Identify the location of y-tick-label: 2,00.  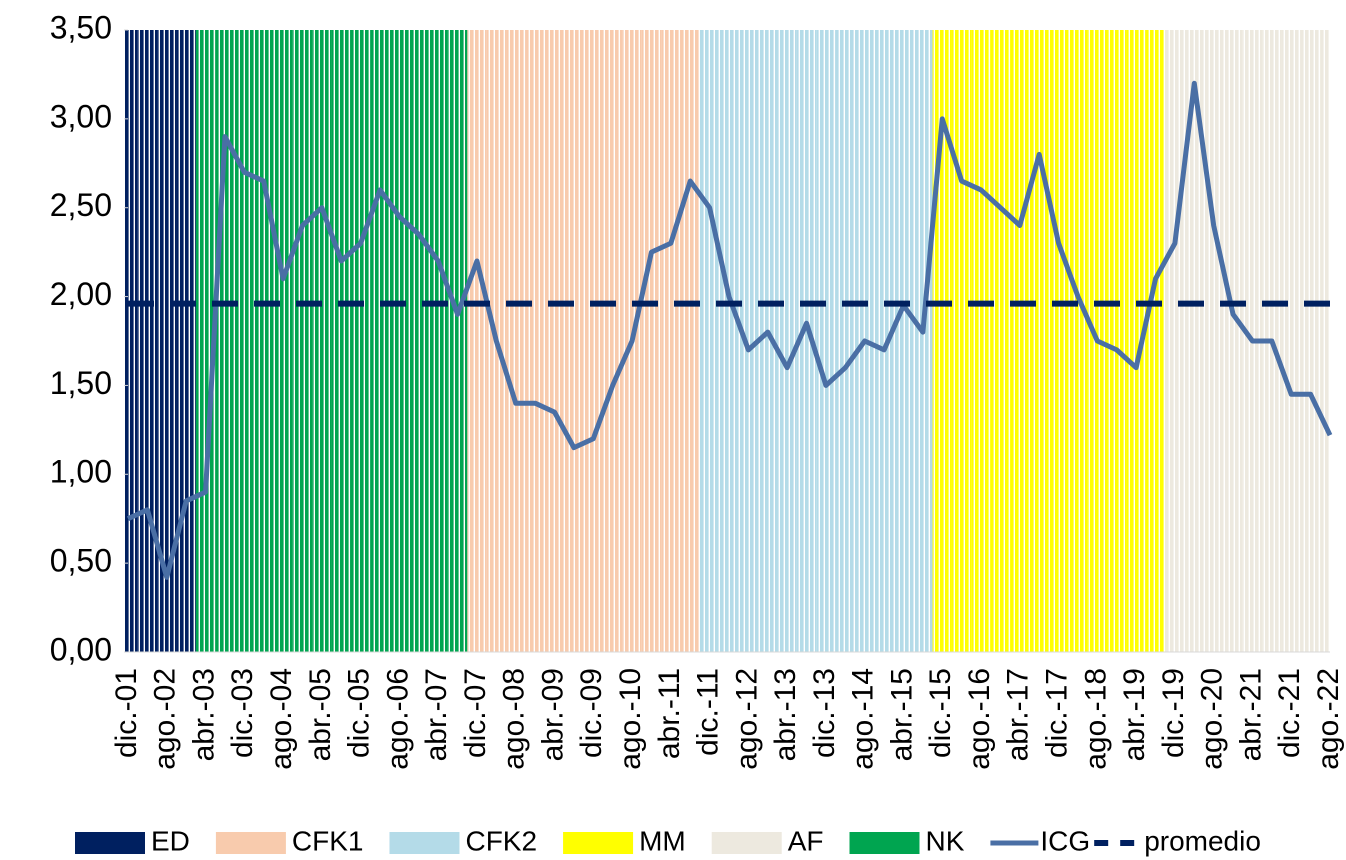
(81, 294).